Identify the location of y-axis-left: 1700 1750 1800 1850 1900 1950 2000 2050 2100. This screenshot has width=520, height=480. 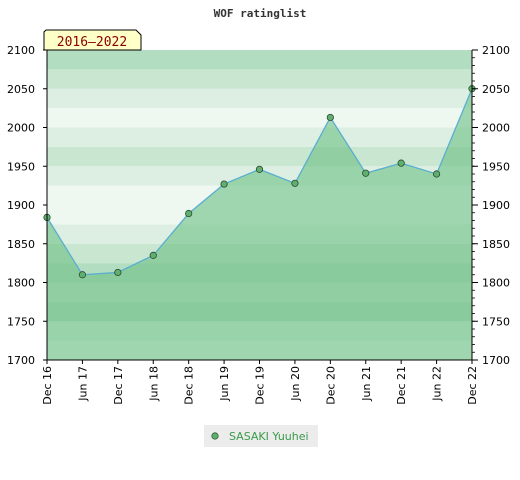
(27, 205).